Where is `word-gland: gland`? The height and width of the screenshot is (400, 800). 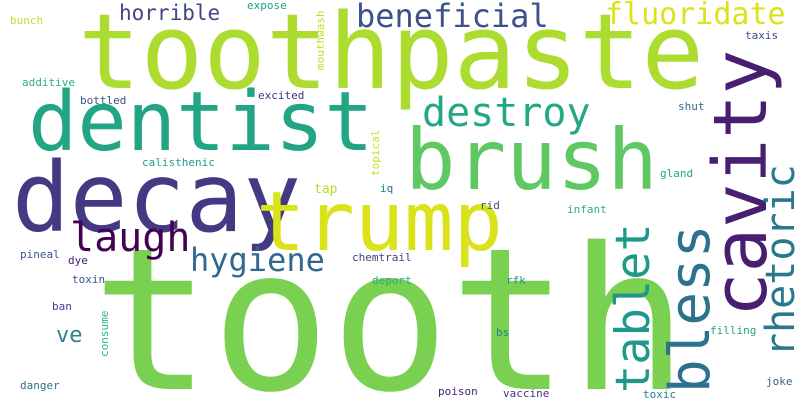
word-gland: gland is located at coordinates (677, 173).